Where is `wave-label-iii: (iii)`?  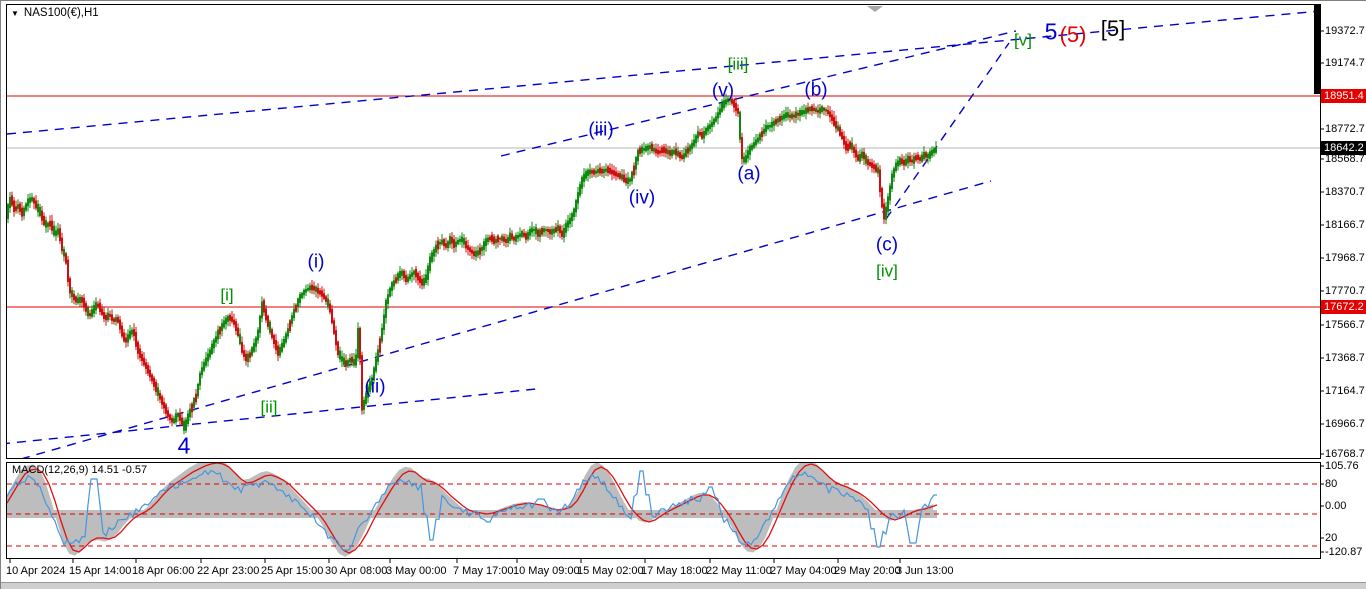 wave-label-iii: (iii) is located at coordinates (601, 130).